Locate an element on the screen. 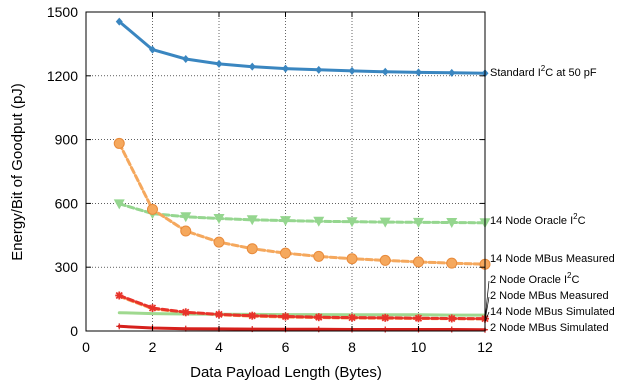 The height and width of the screenshot is (387, 639). y-tick-label: 1200 is located at coordinates (62, 76).